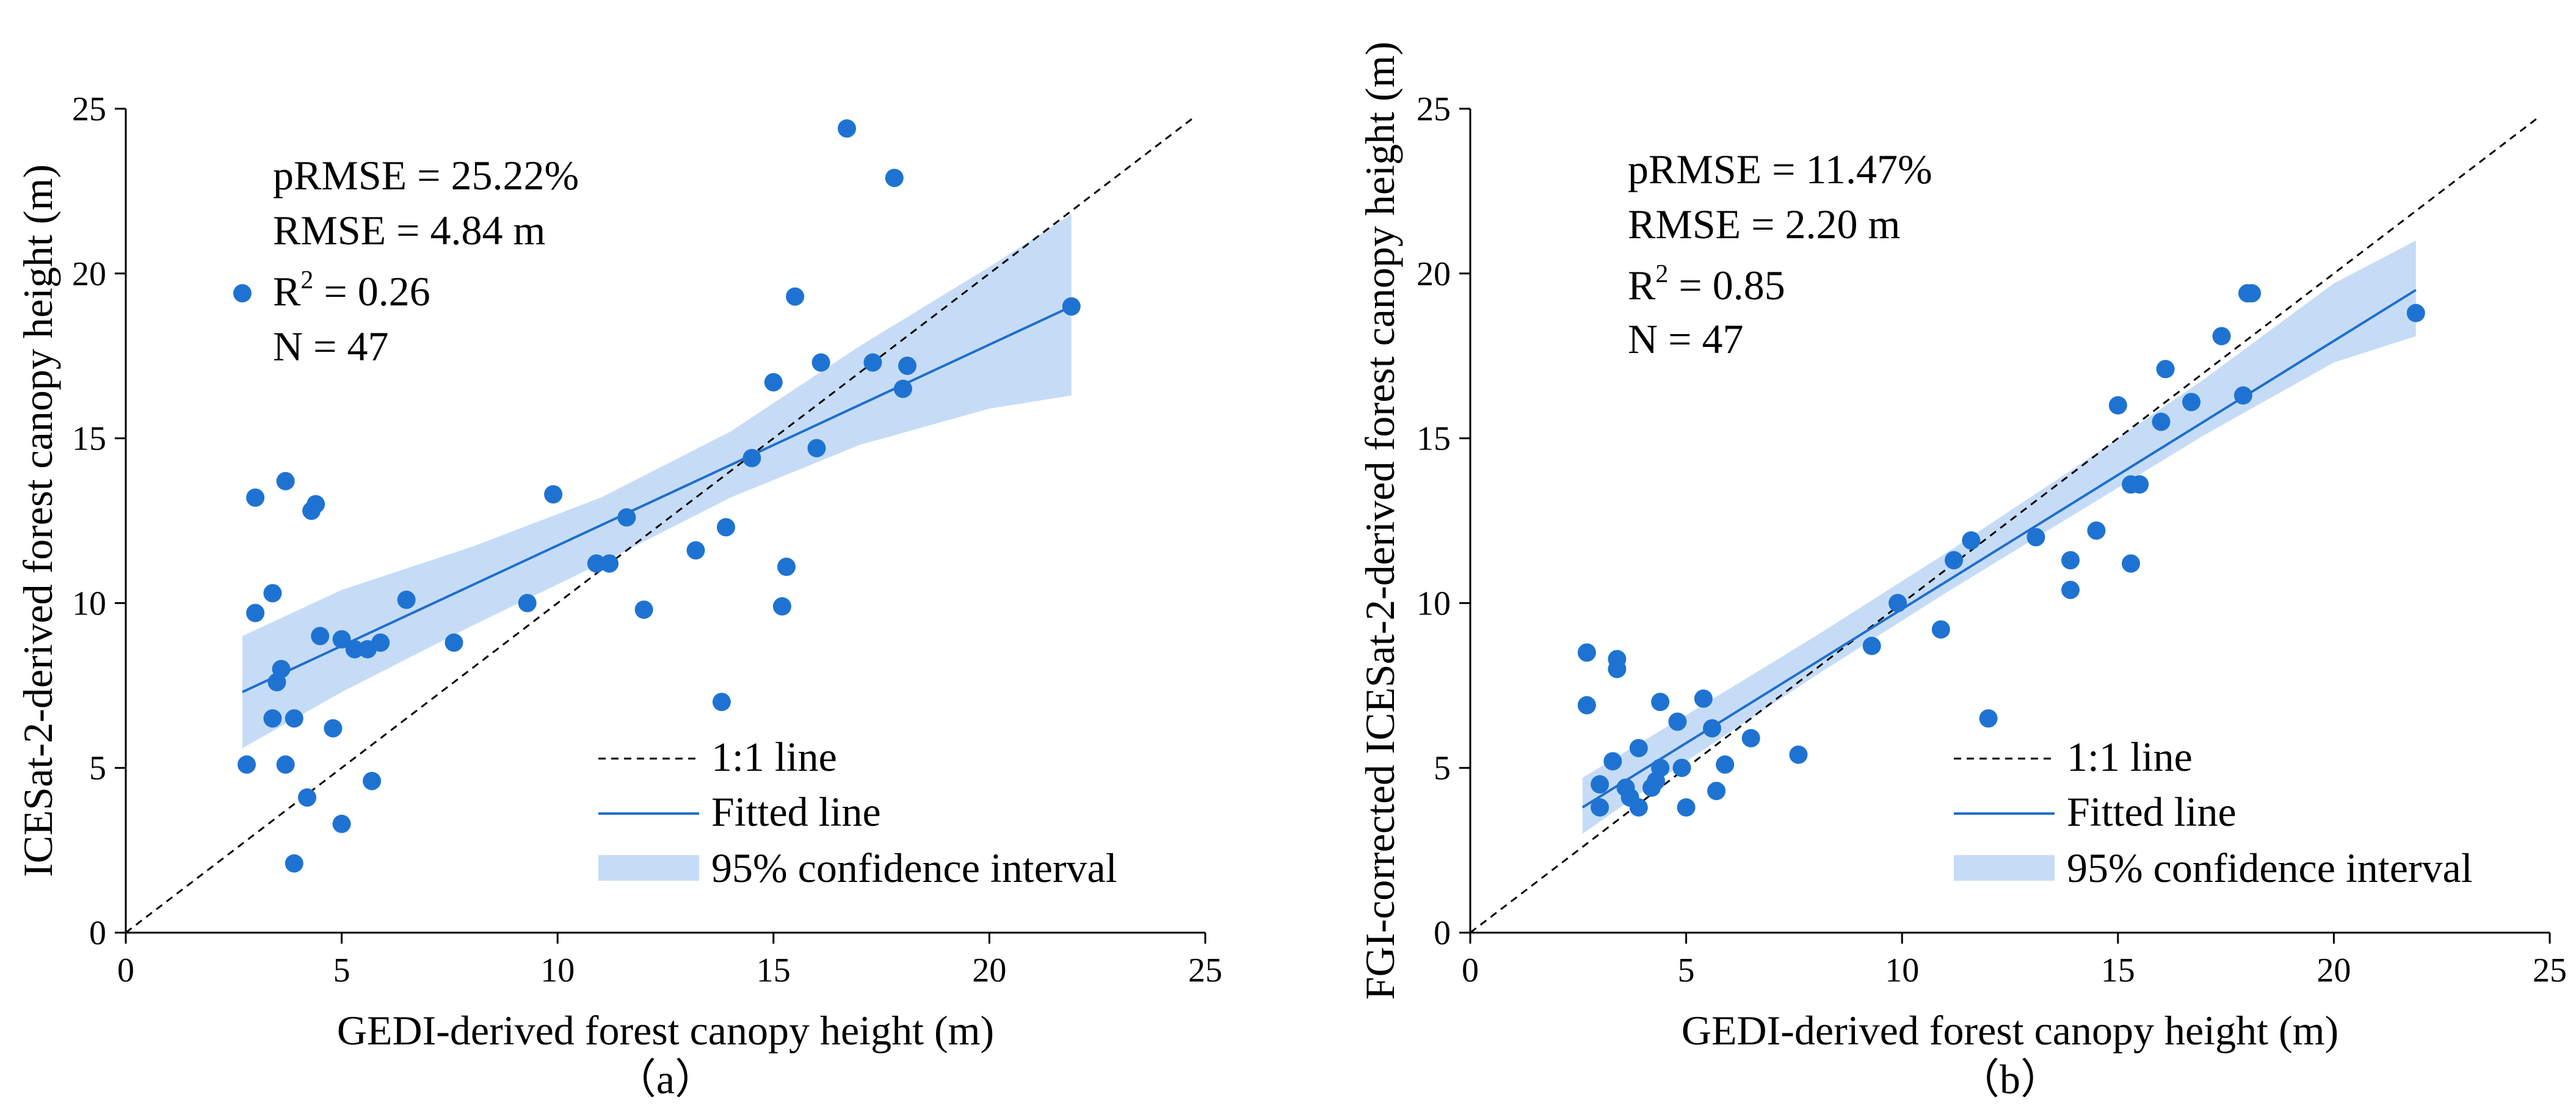  I want to click on stat-r2-symbol: R, so click(1642, 285).